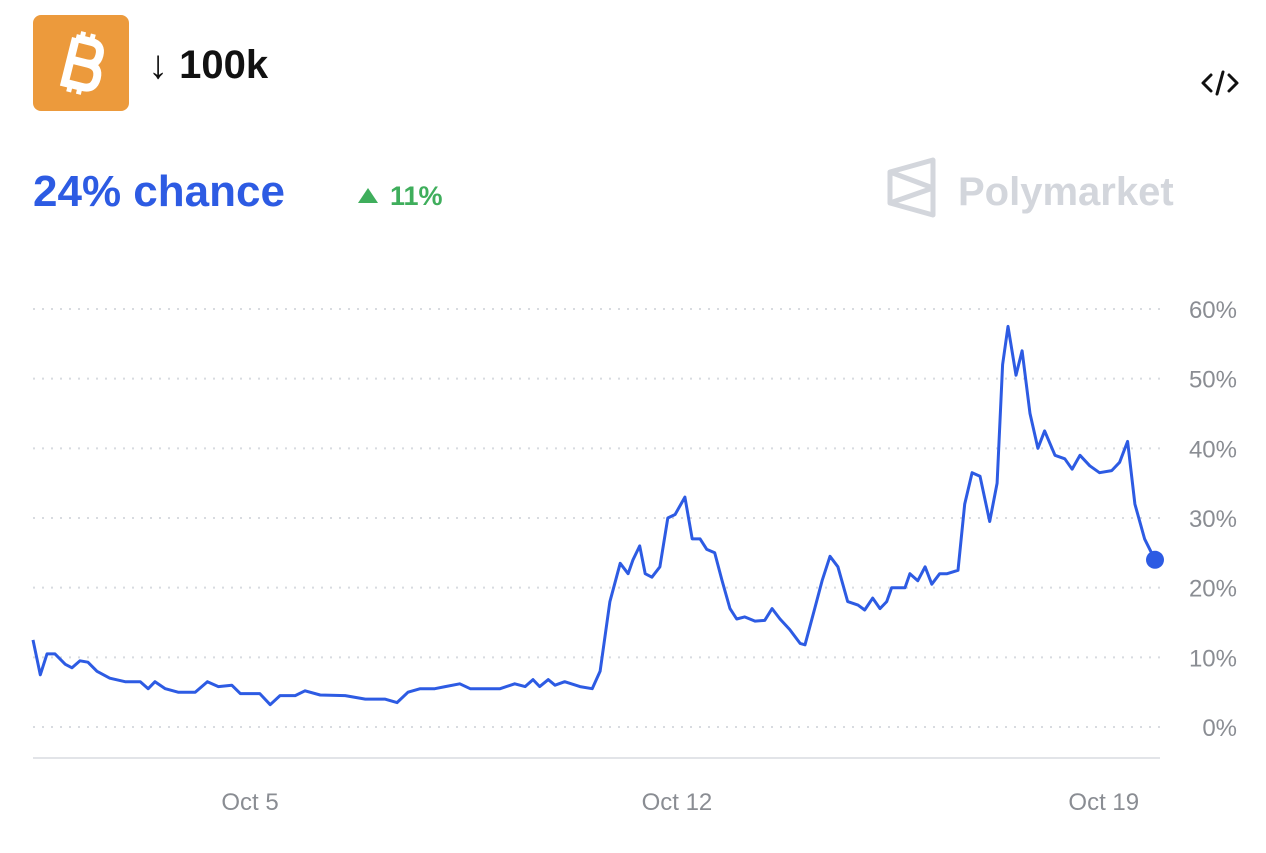 This screenshot has height=853, width=1266. I want to click on x-tick-label: Oct 12, so click(677, 802).